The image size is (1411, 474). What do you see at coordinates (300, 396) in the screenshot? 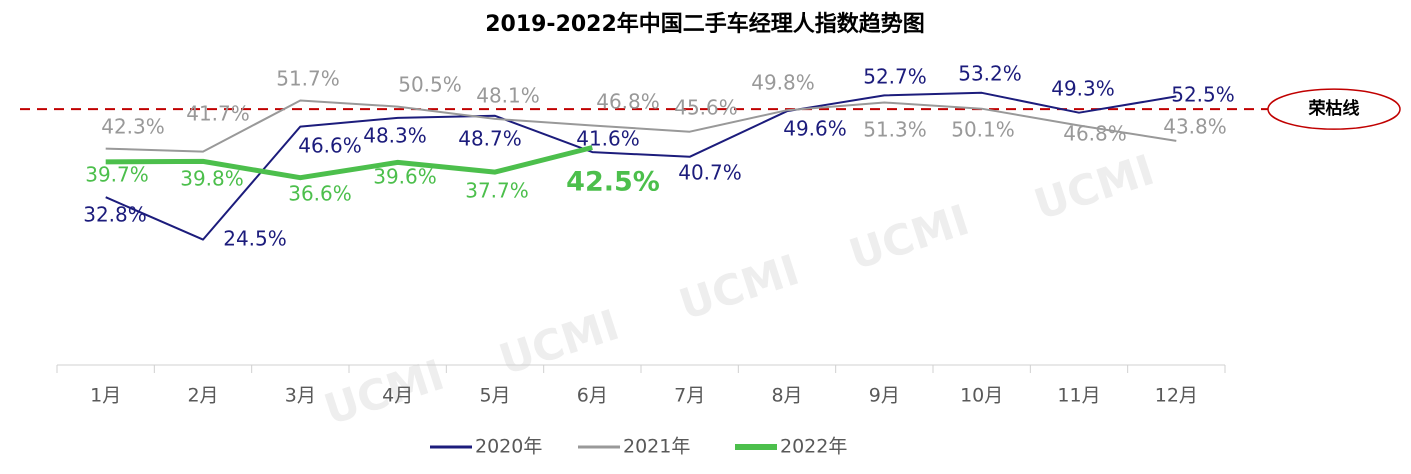
I see `x-tick-label: 3月` at bounding box center [300, 396].